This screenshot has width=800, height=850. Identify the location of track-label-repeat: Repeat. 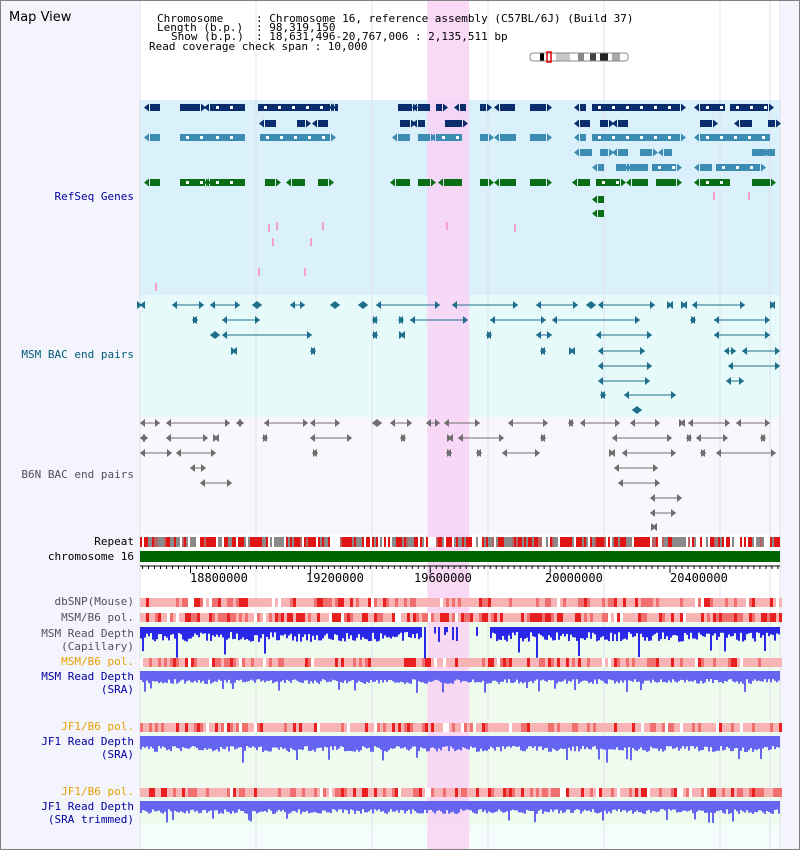
(114, 541).